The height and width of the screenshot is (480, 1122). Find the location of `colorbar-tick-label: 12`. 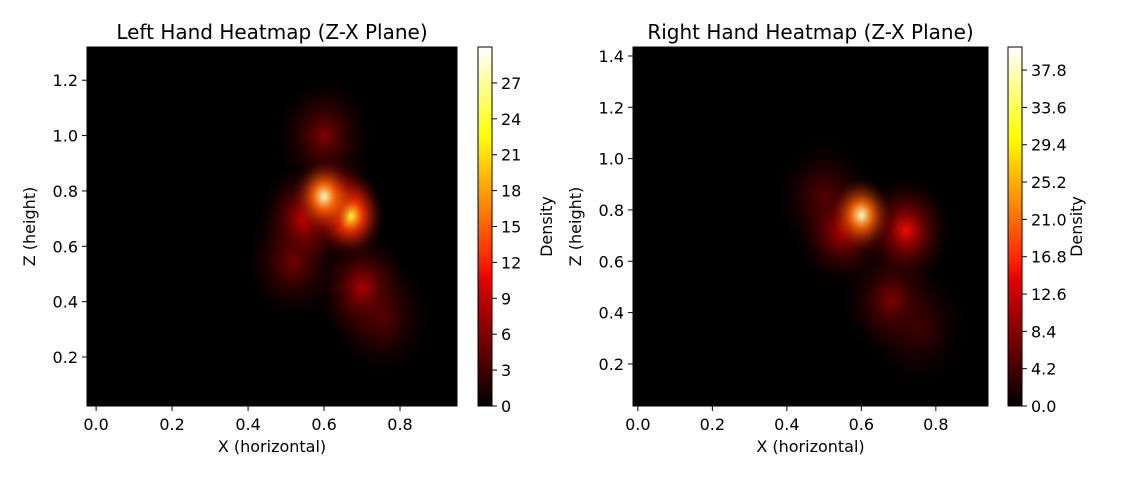

colorbar-tick-label: 12 is located at coordinates (511, 262).